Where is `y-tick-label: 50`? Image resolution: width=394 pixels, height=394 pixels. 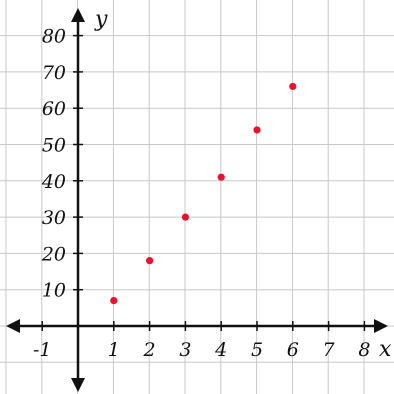
y-tick-label: 50 is located at coordinates (54, 146).